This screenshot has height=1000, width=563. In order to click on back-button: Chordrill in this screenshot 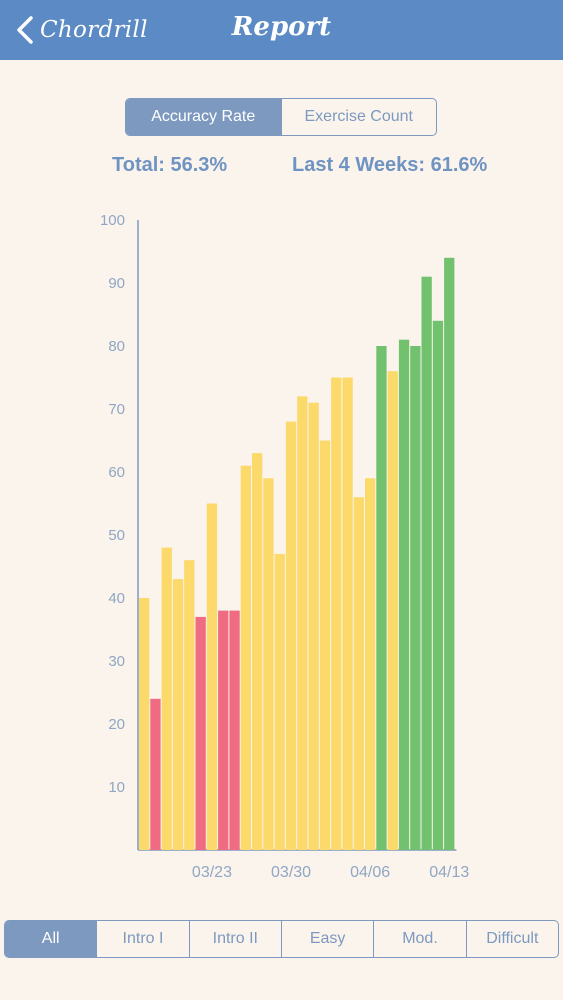, I will do `click(81, 30)`.